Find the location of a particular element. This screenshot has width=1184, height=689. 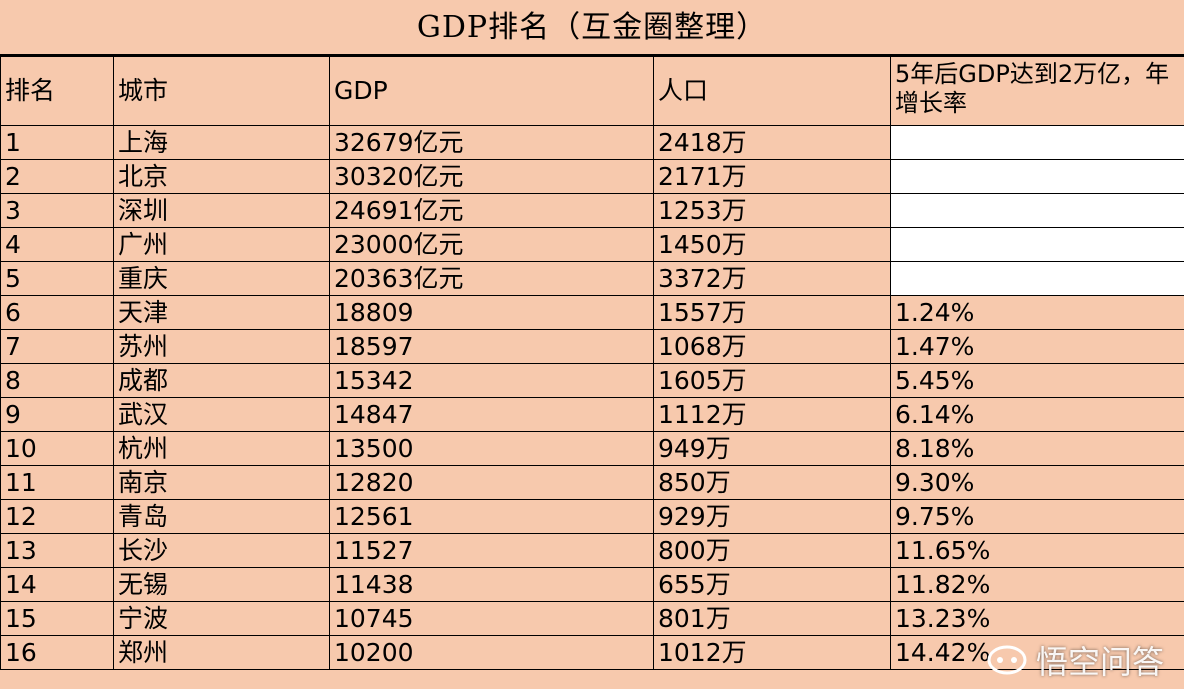

cell-city: 北京 is located at coordinates (221, 176).